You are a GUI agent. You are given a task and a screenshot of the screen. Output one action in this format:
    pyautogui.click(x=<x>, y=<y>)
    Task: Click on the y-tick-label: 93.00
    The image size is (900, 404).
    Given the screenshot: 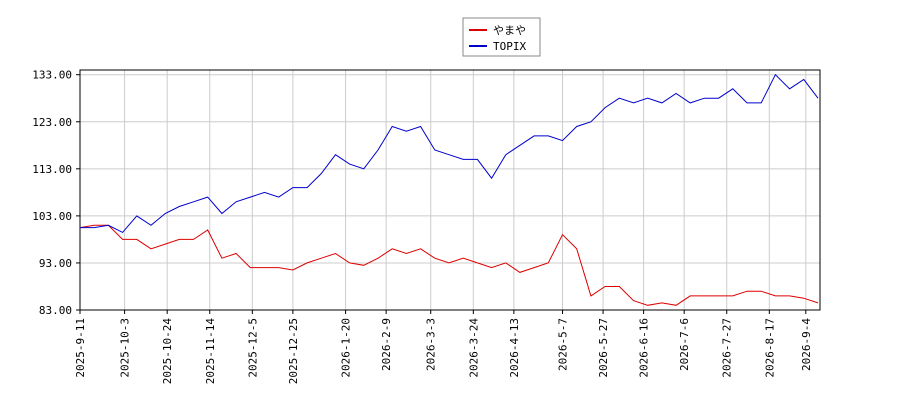 What is the action you would take?
    pyautogui.click(x=55, y=263)
    